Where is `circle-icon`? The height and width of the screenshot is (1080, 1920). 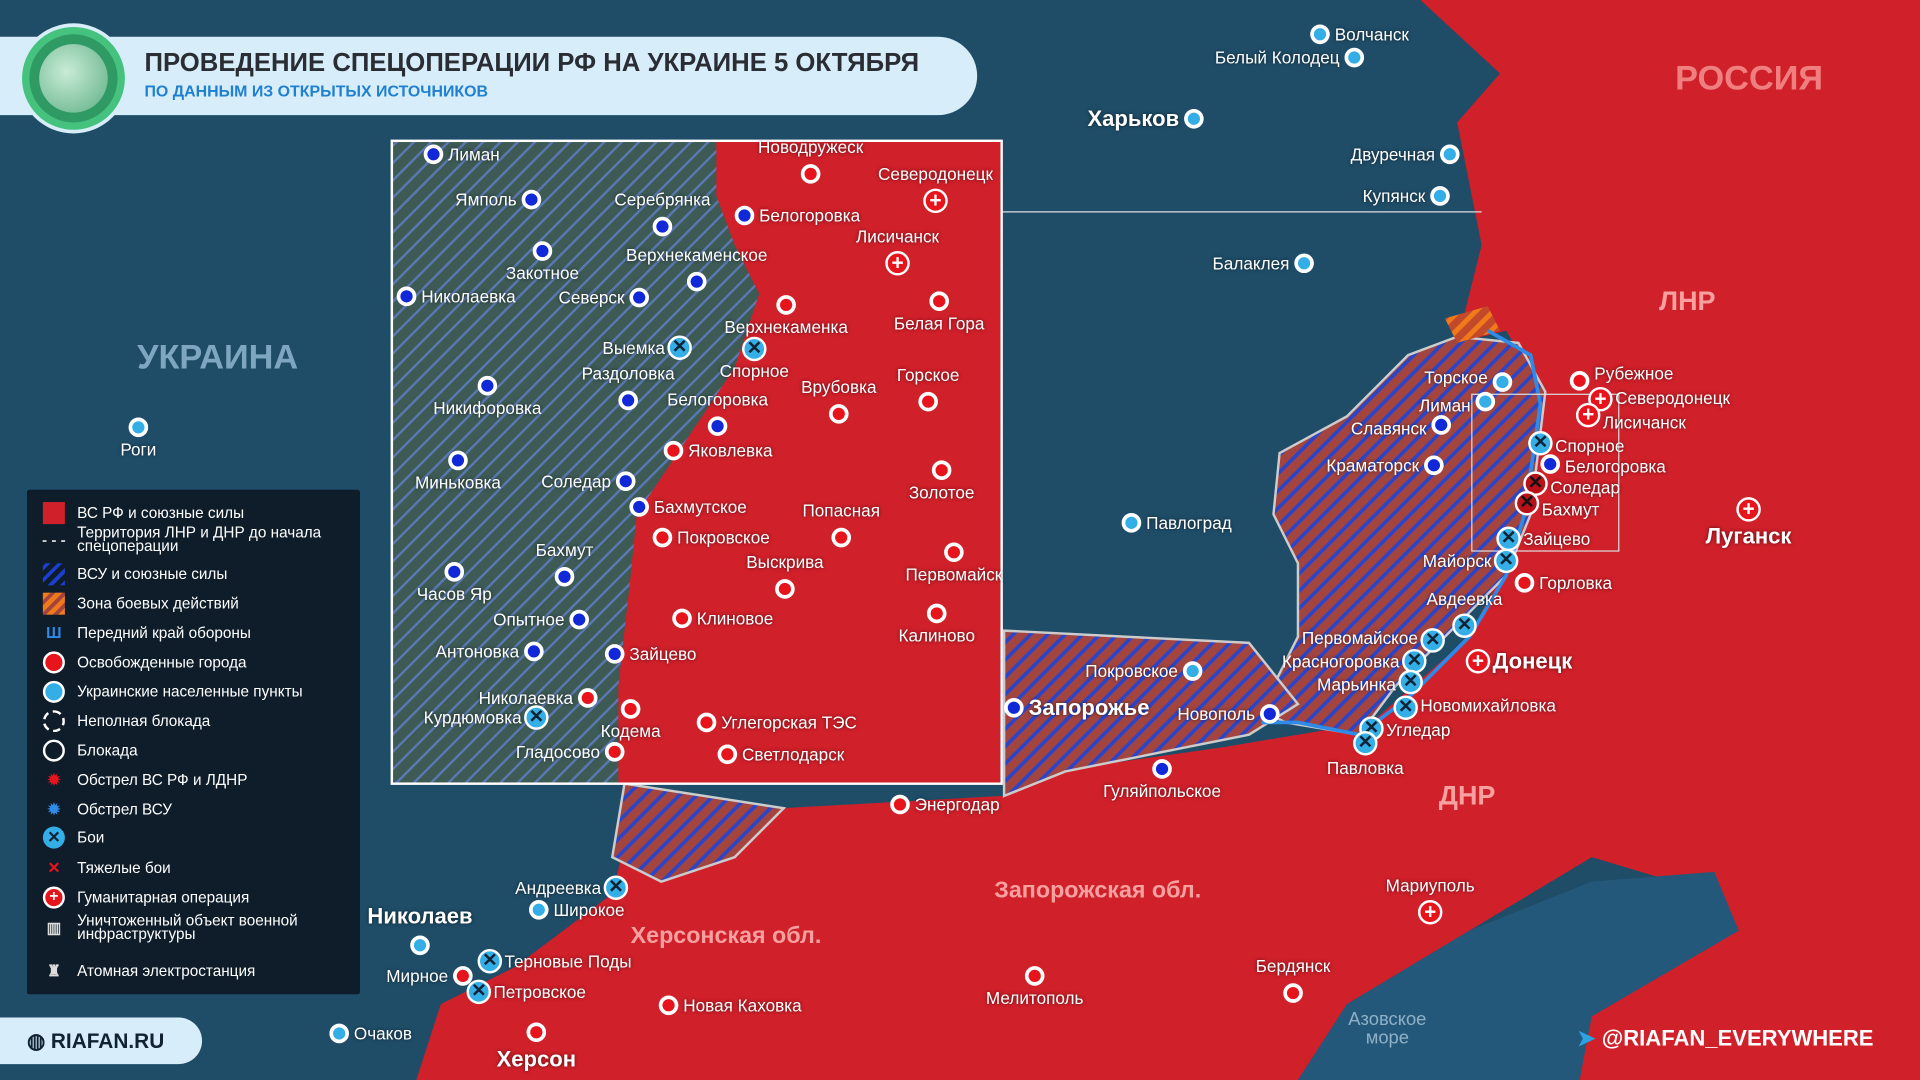
circle-icon is located at coordinates (54, 750).